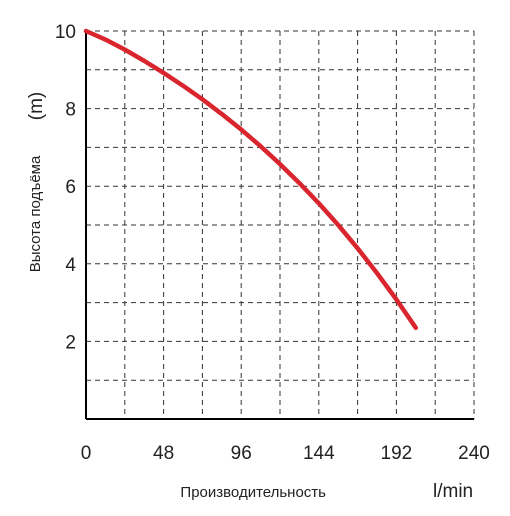  What do you see at coordinates (253, 492) in the screenshot?
I see `x-axis-label: Производительность` at bounding box center [253, 492].